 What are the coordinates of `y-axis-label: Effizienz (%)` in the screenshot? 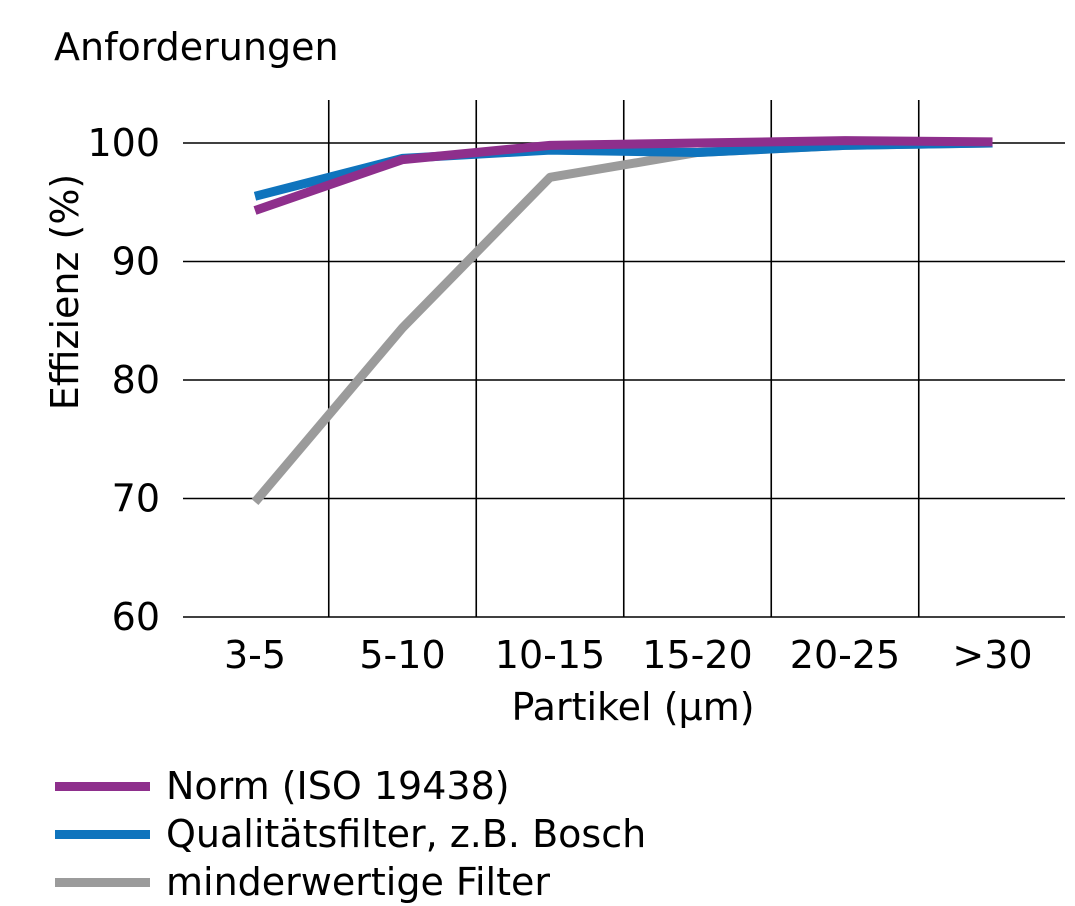 It's located at (65, 292).